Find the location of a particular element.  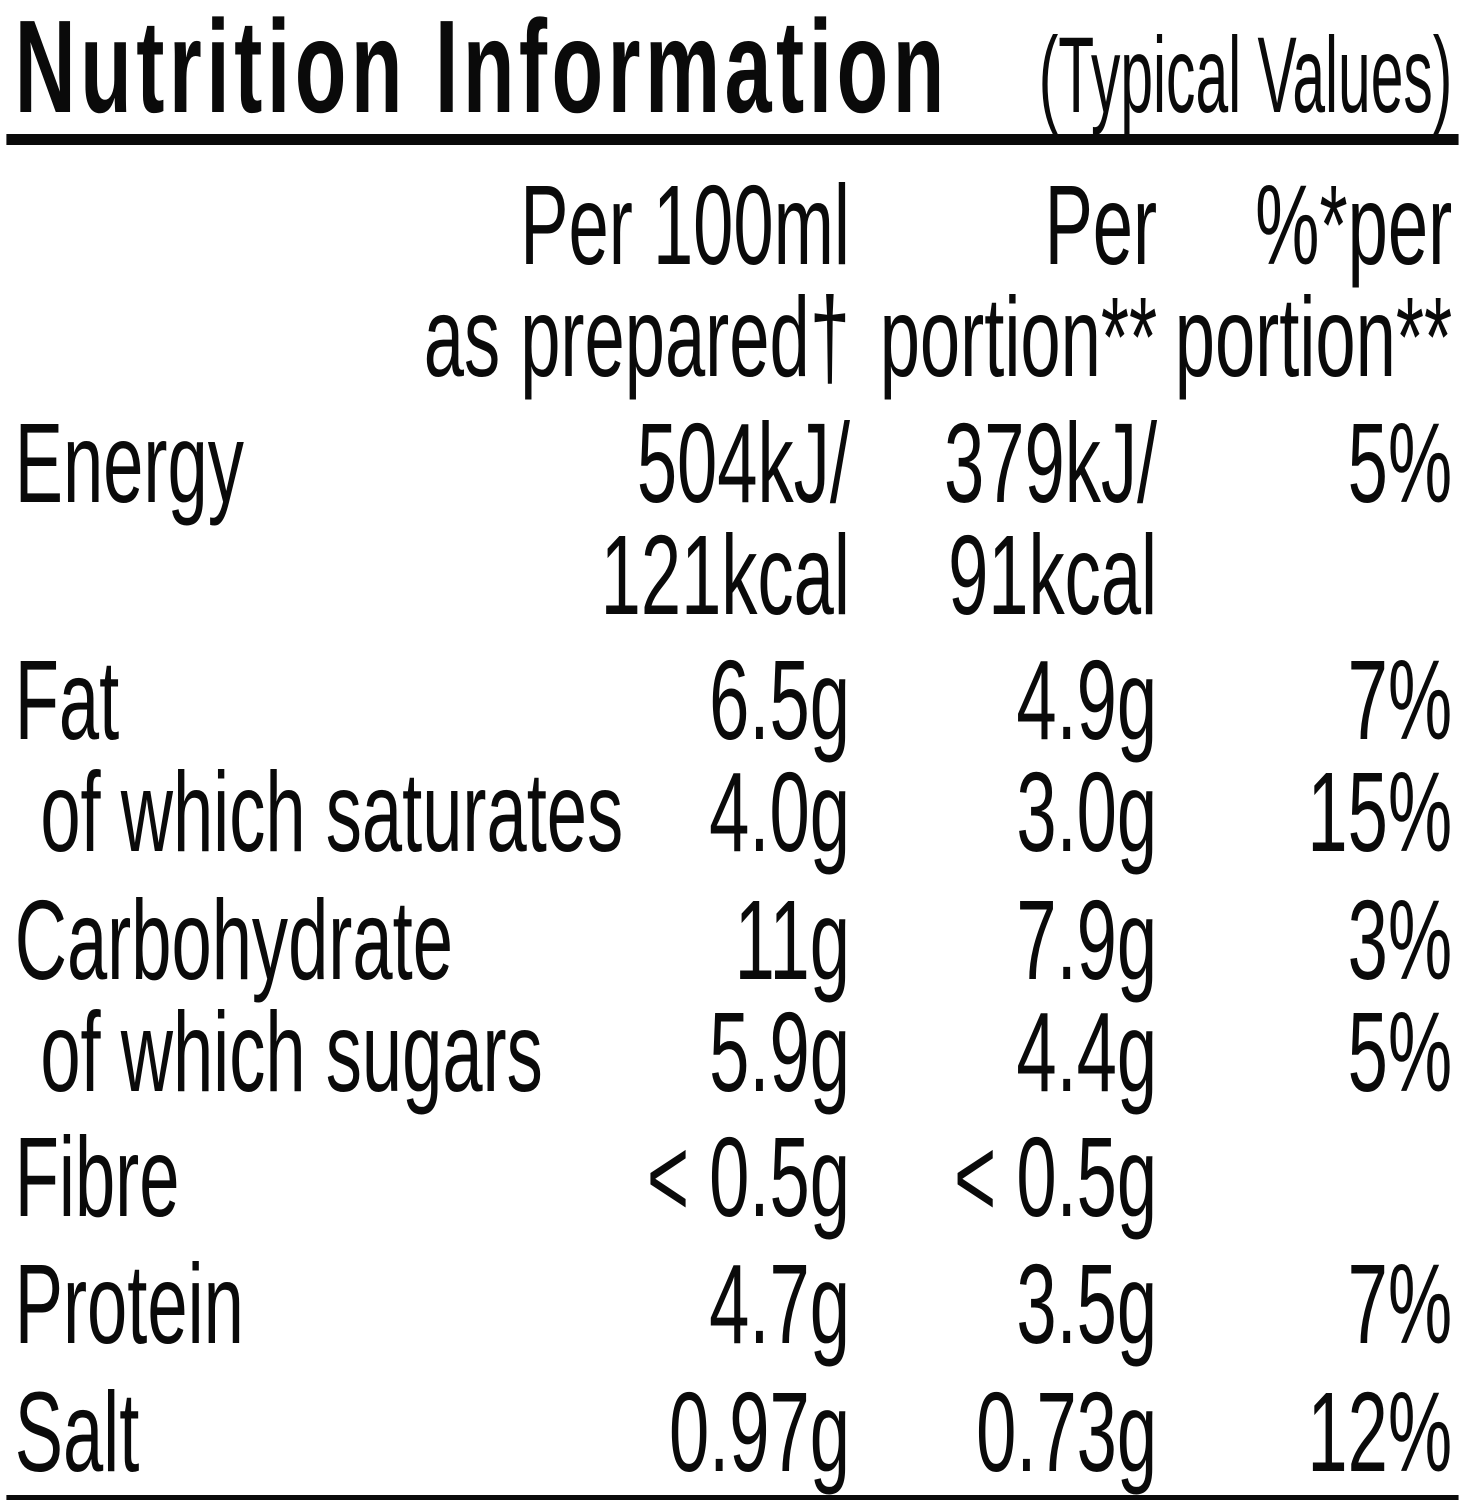

per-100ml-value: 11g is located at coordinates (792, 940).